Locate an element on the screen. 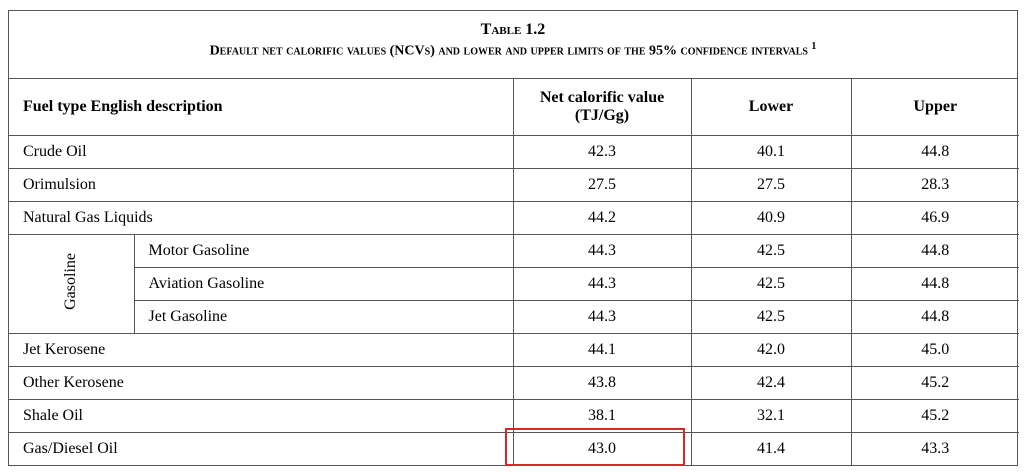 The image size is (1024, 472). column-header: Fuel type English description is located at coordinates (261, 107).